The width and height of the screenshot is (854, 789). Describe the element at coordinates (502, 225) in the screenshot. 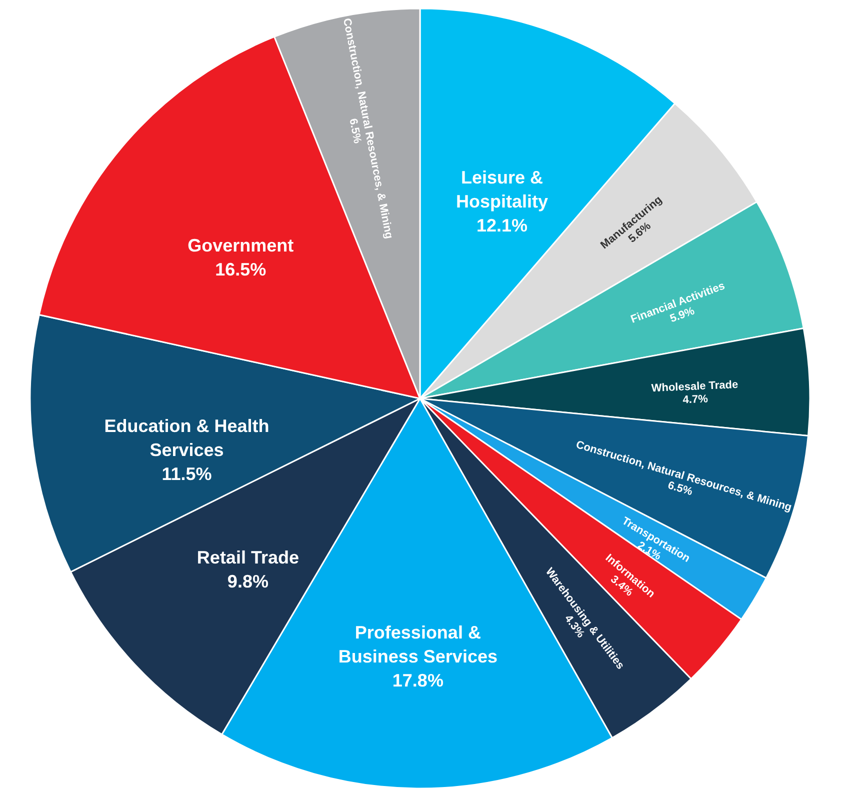

I see `data-label: 12.1%` at that location.